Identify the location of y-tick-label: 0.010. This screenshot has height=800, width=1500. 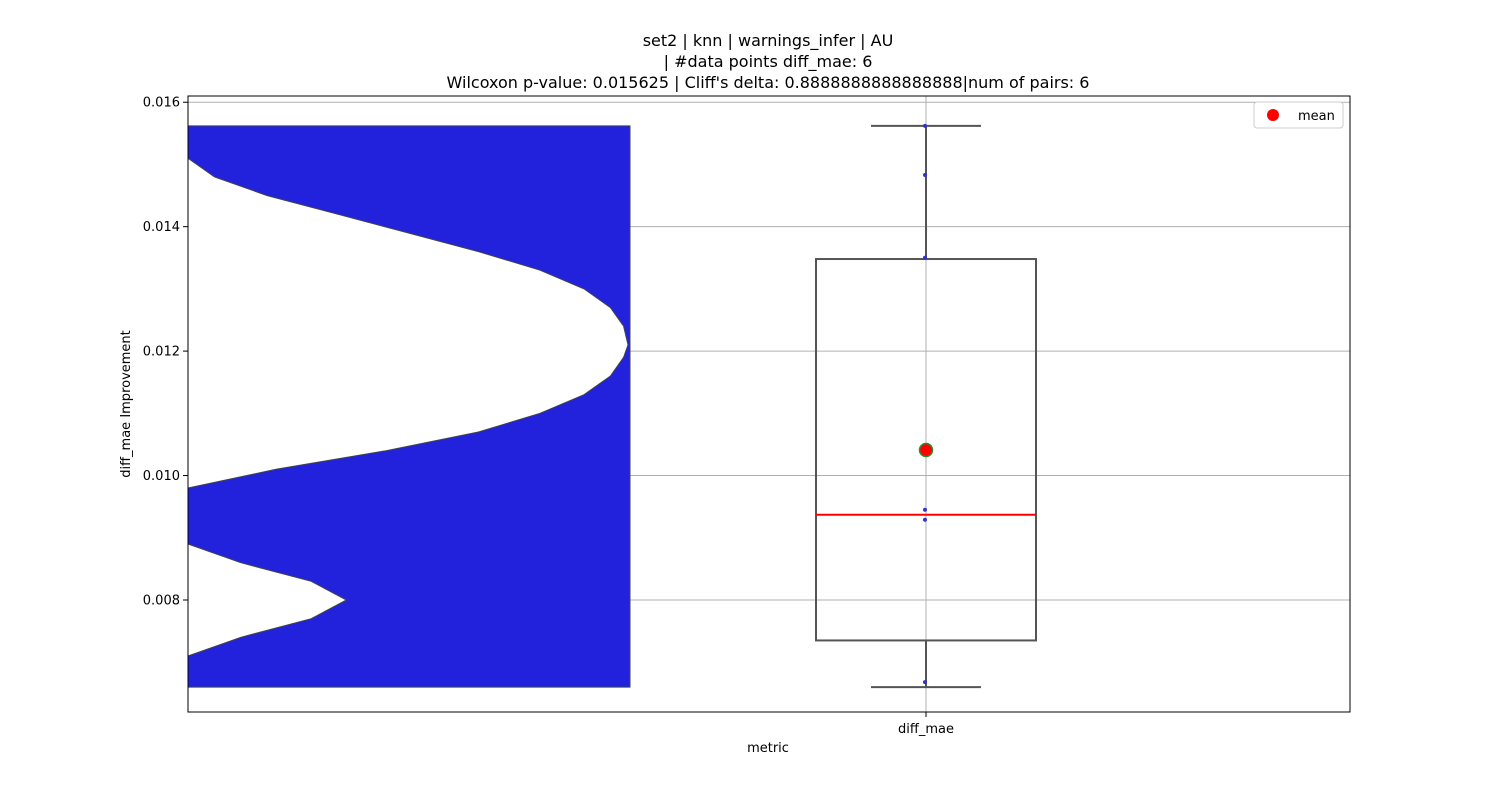
(161, 476).